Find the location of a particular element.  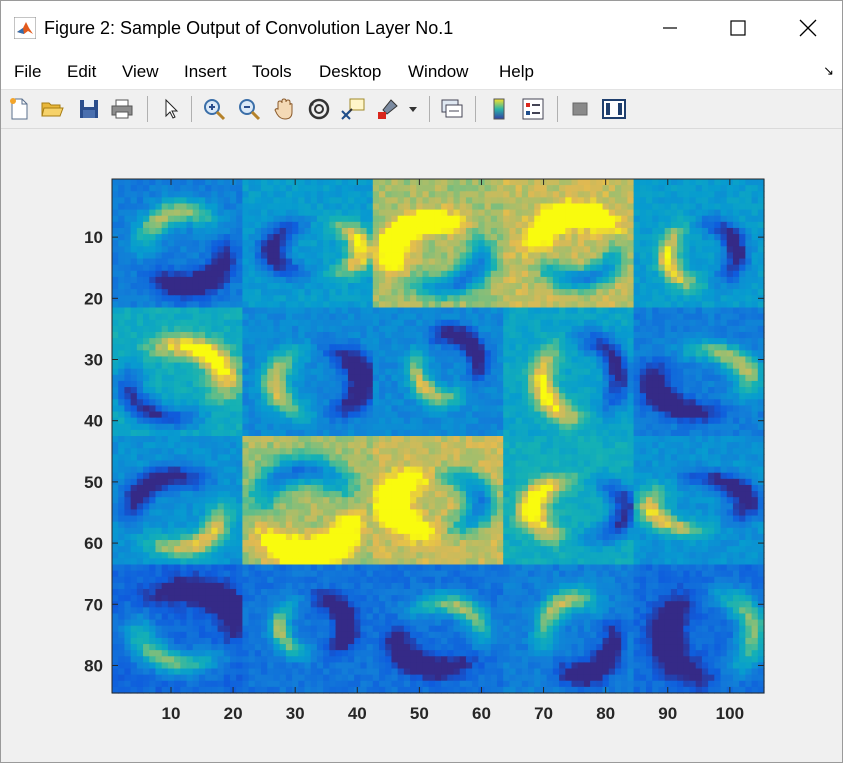

insert-colorbar-icon is located at coordinates (499, 109).